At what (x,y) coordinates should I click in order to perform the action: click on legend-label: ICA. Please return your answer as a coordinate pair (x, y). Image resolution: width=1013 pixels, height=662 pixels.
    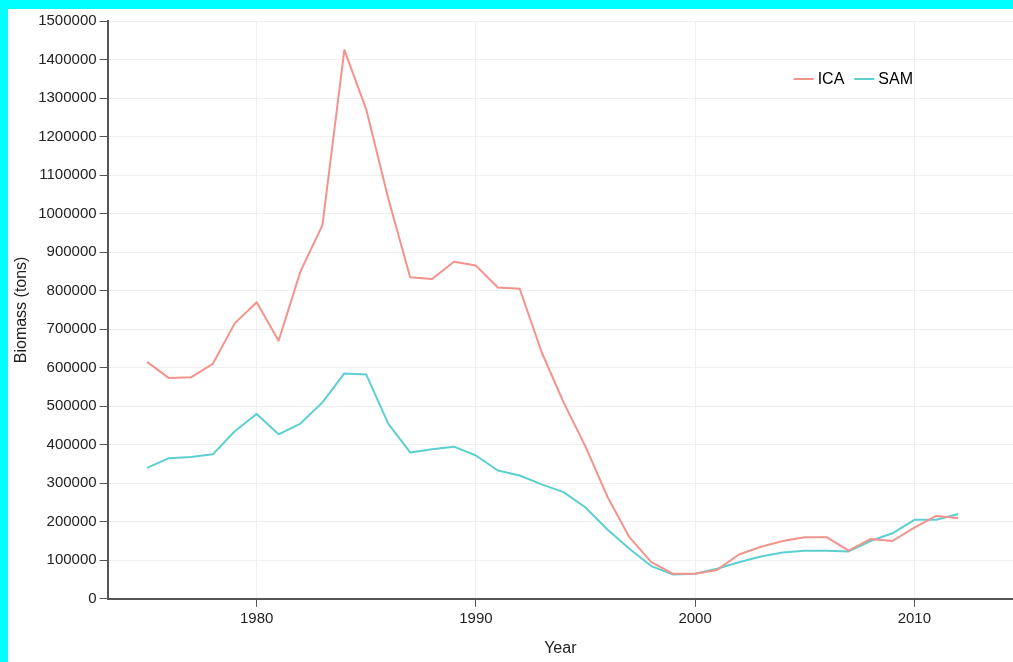
    Looking at the image, I should click on (831, 79).